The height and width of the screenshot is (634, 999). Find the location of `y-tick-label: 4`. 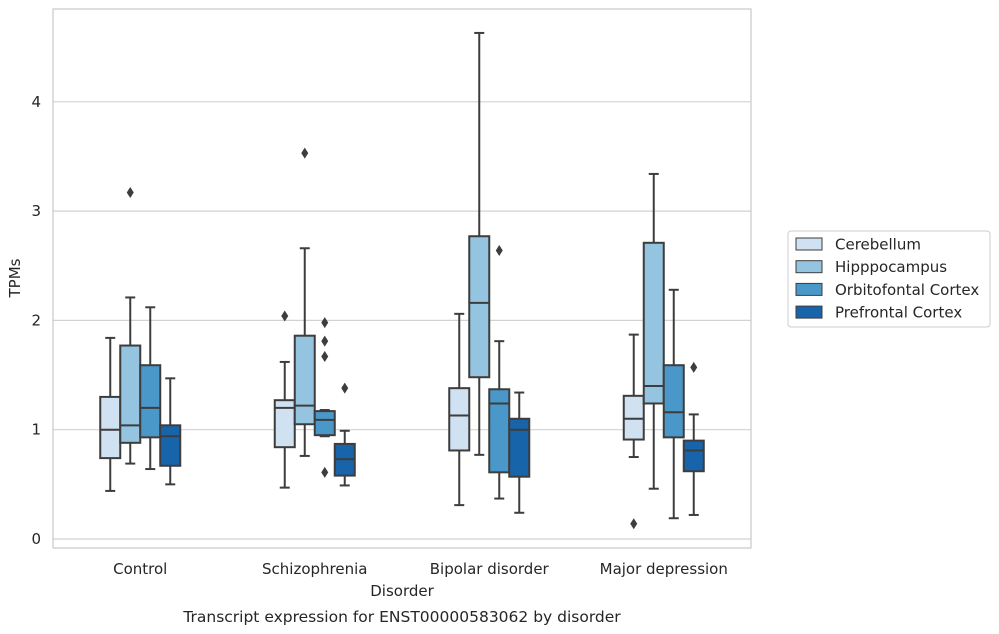

y-tick-label: 4 is located at coordinates (36, 102).